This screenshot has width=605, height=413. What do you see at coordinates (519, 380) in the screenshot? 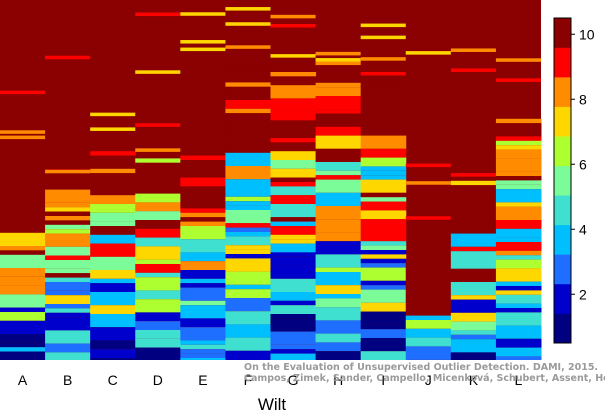
I see `x-tick-label: L` at bounding box center [519, 380].